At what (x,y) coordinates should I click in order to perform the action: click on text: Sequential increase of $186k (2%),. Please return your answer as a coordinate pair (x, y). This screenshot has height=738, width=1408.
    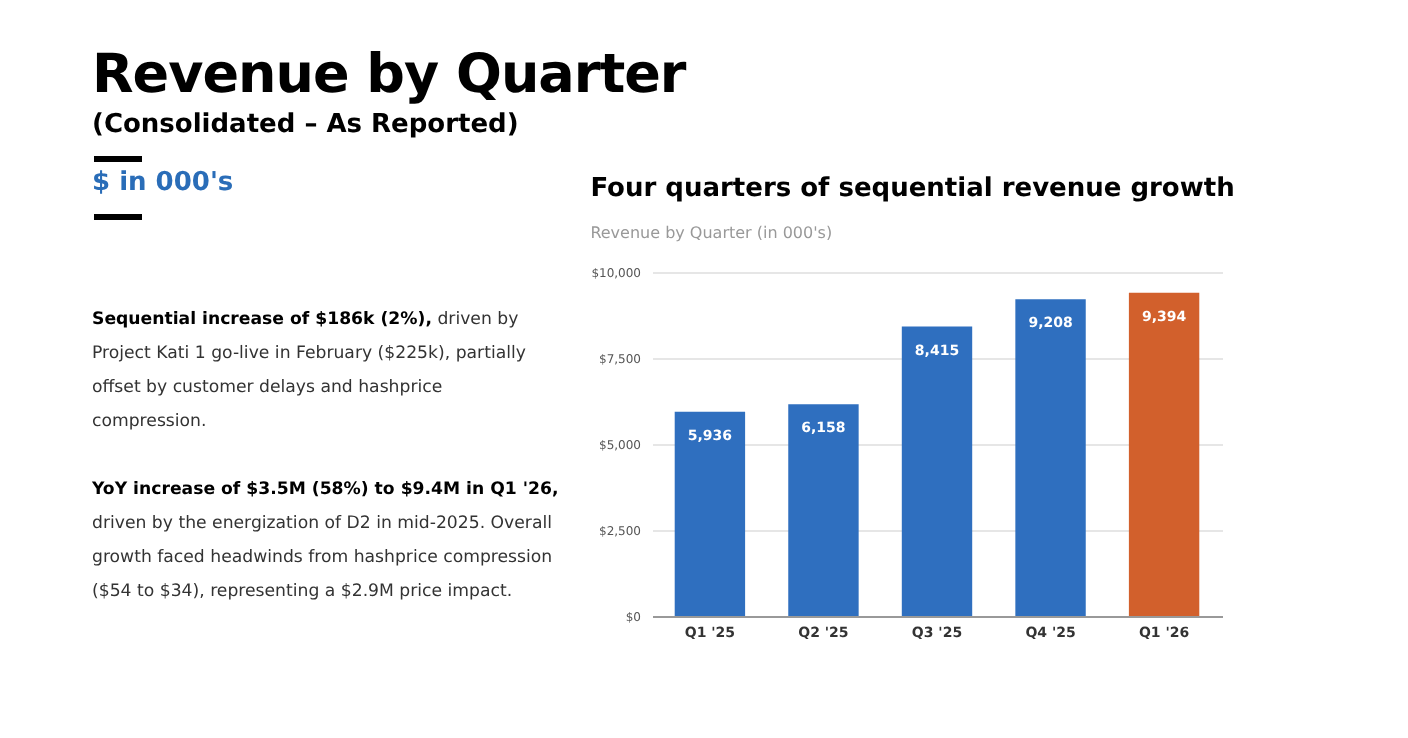
    Looking at the image, I should click on (262, 320).